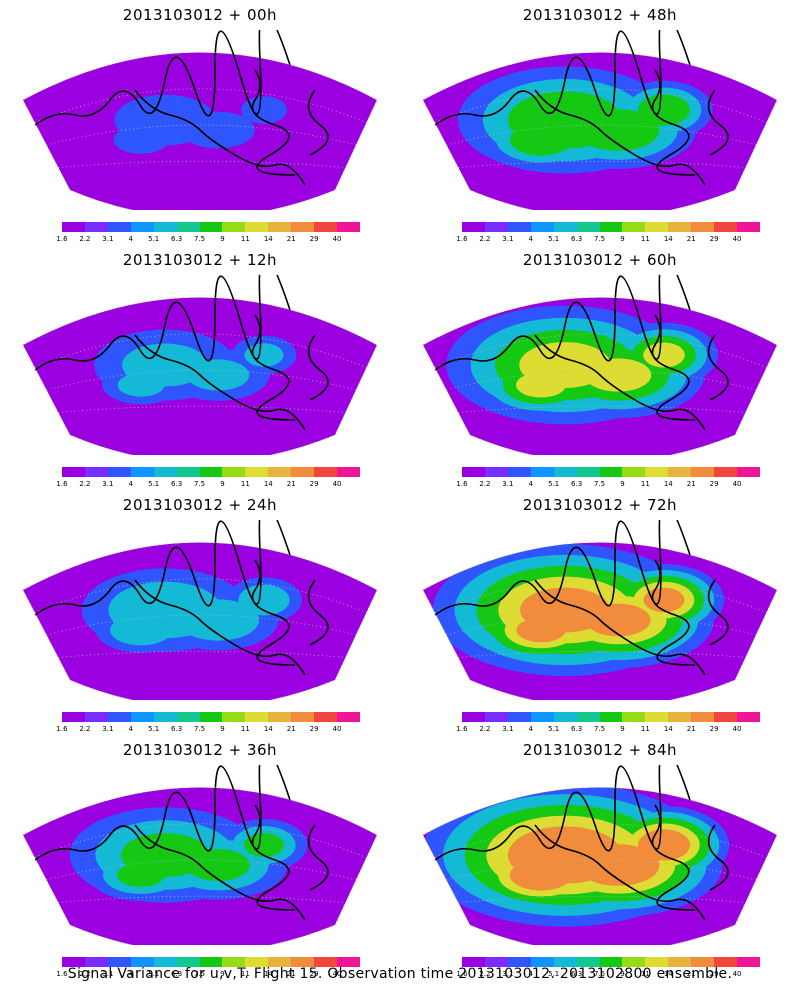  Describe the element at coordinates (600, 15) in the screenshot. I see `panel-title: 2013103012 + 48h` at that location.